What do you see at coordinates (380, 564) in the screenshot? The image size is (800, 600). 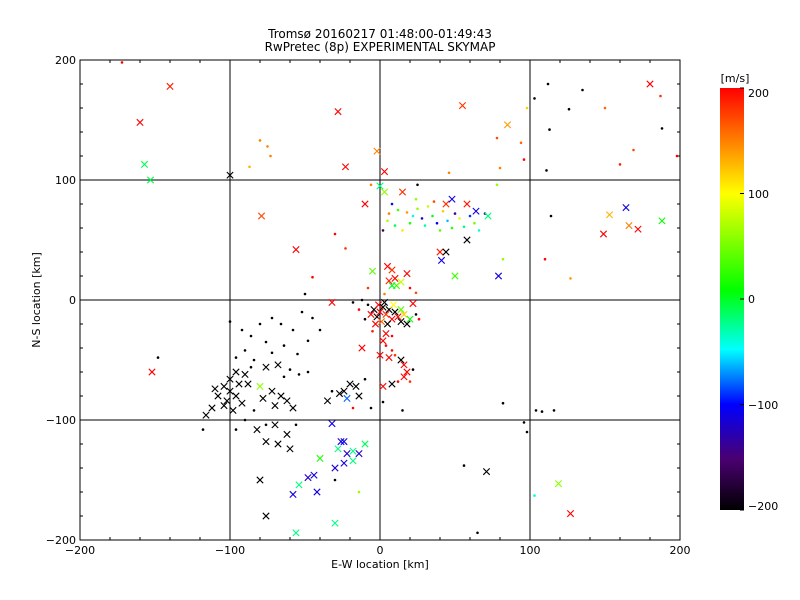 I see `x-axis-label: E-W location [km]` at bounding box center [380, 564].